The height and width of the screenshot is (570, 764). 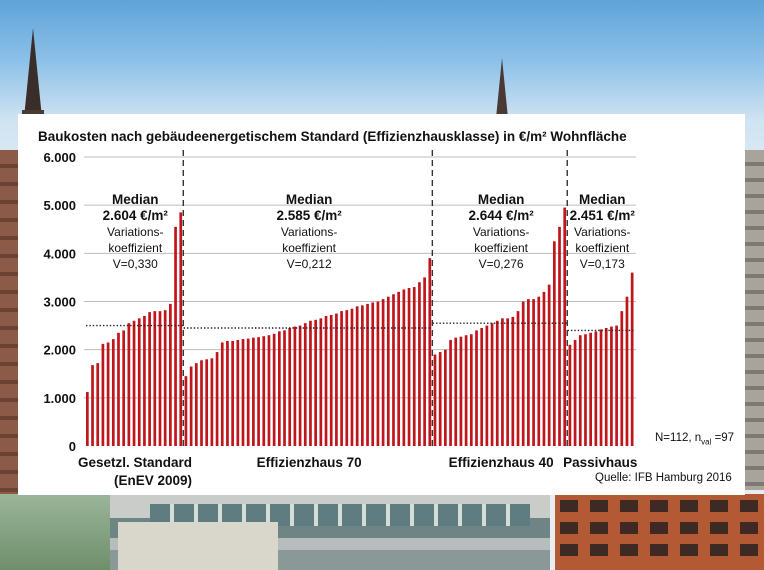 What do you see at coordinates (694, 439) in the screenshot?
I see `sample-size-note: N=112, nval =97` at bounding box center [694, 439].